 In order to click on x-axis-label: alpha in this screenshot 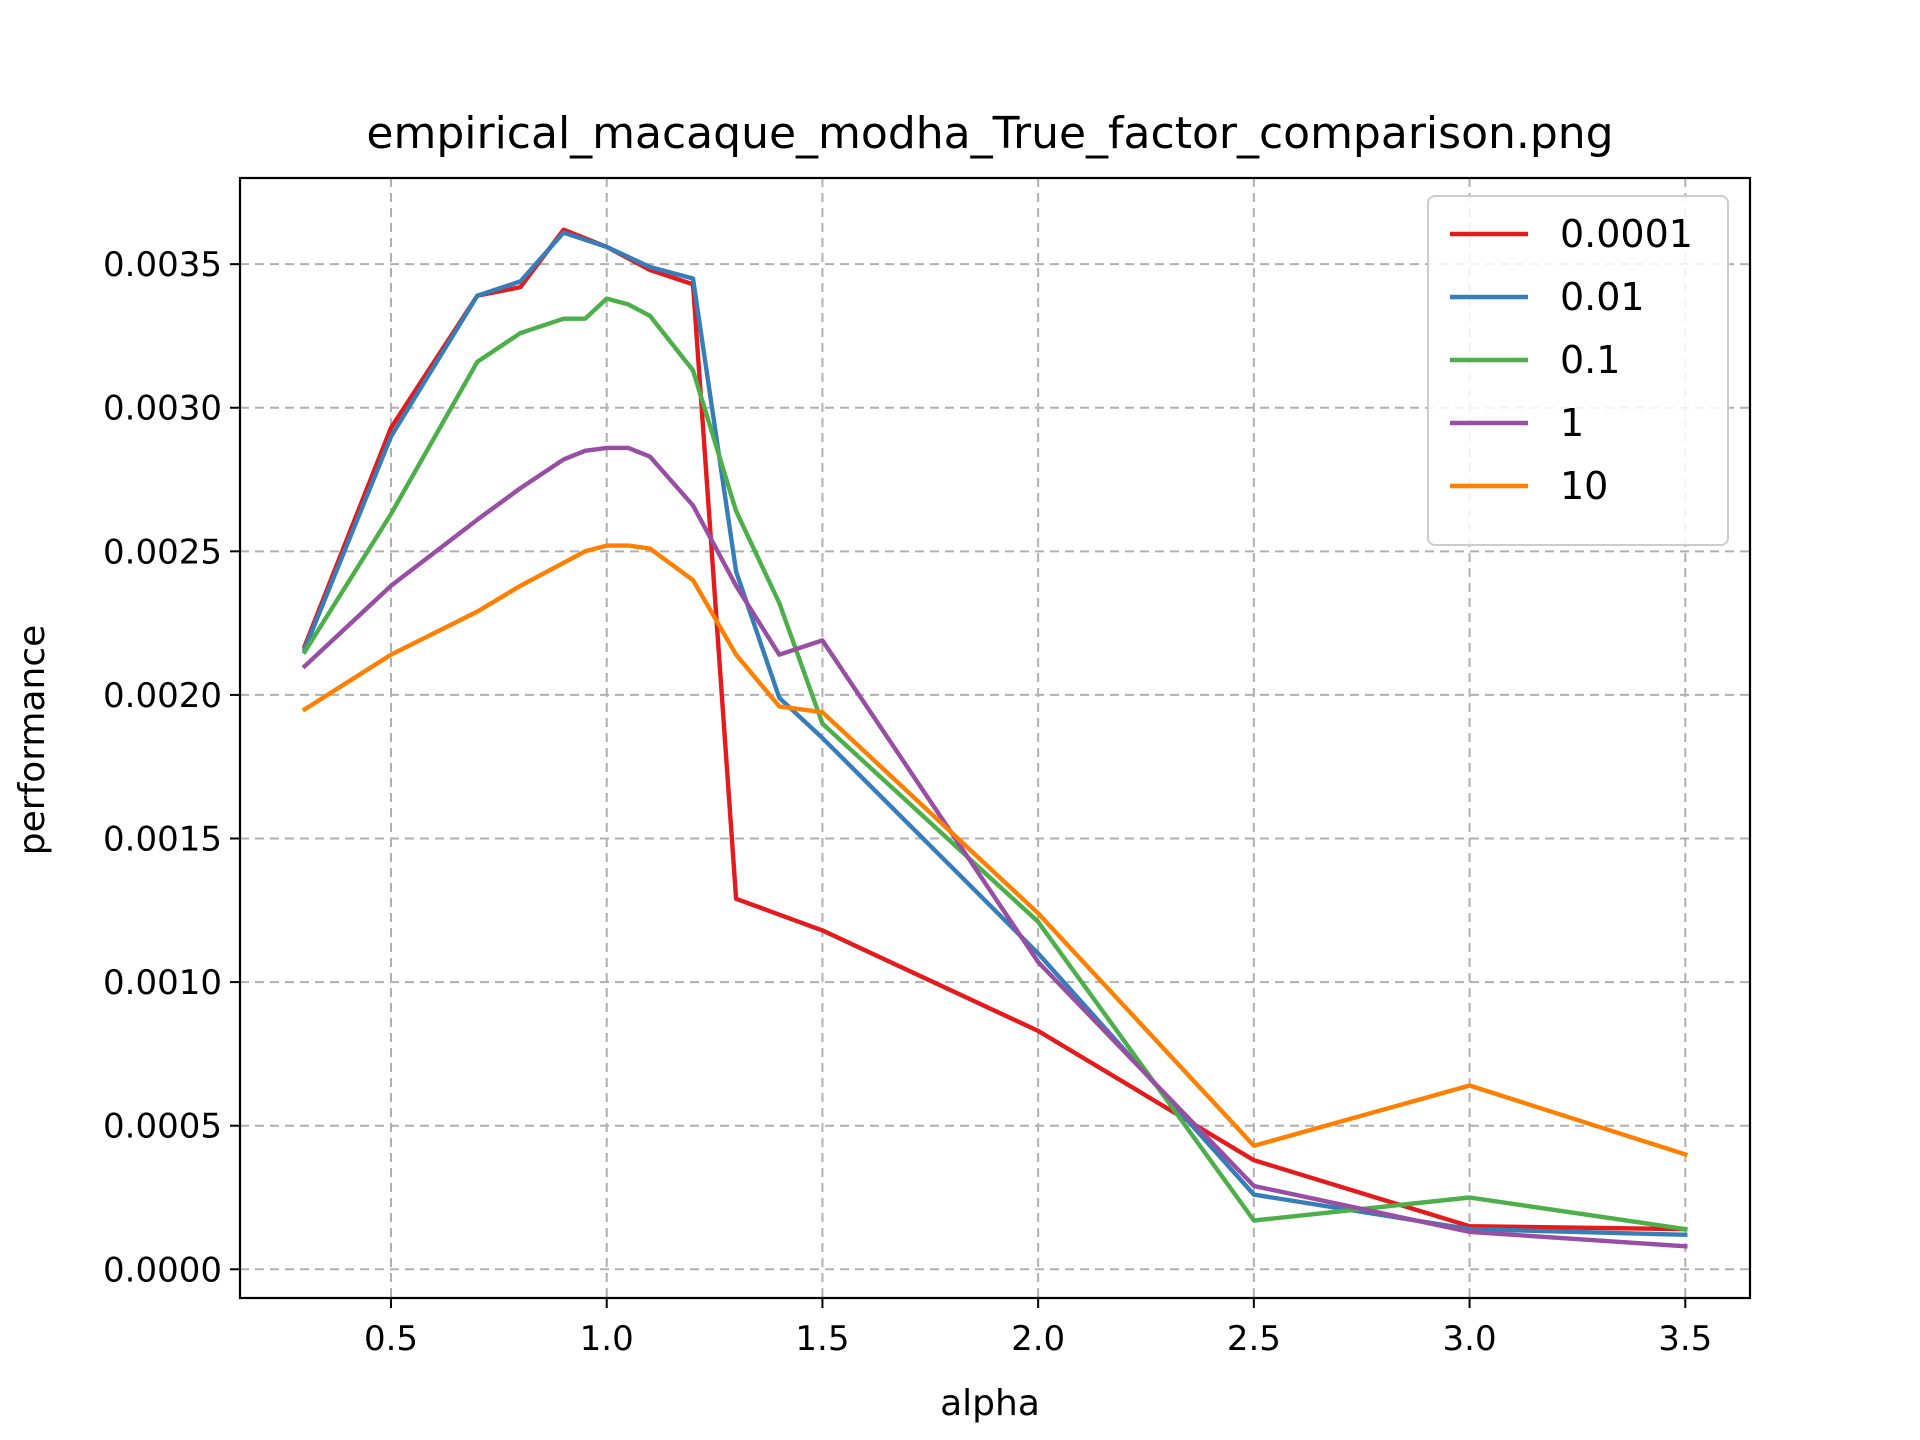, I will do `click(990, 1403)`.